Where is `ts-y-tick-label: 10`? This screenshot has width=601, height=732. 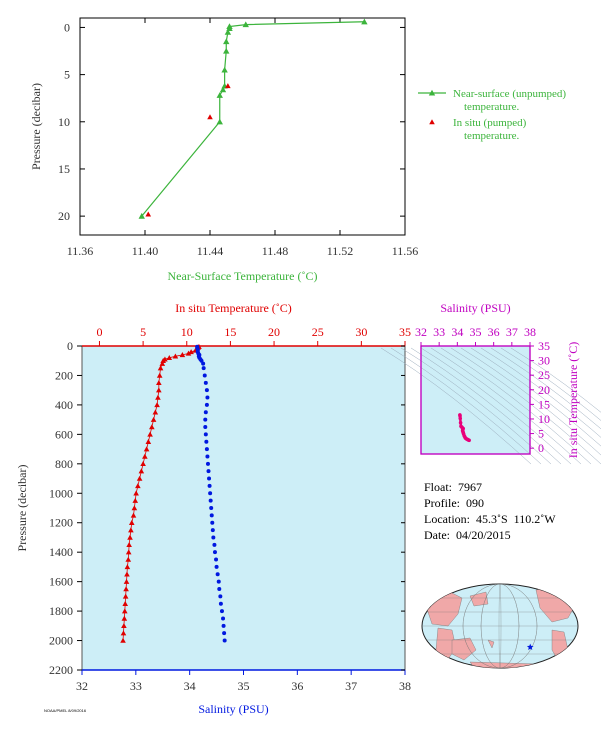
ts-y-tick-label: 10 is located at coordinates (544, 419).